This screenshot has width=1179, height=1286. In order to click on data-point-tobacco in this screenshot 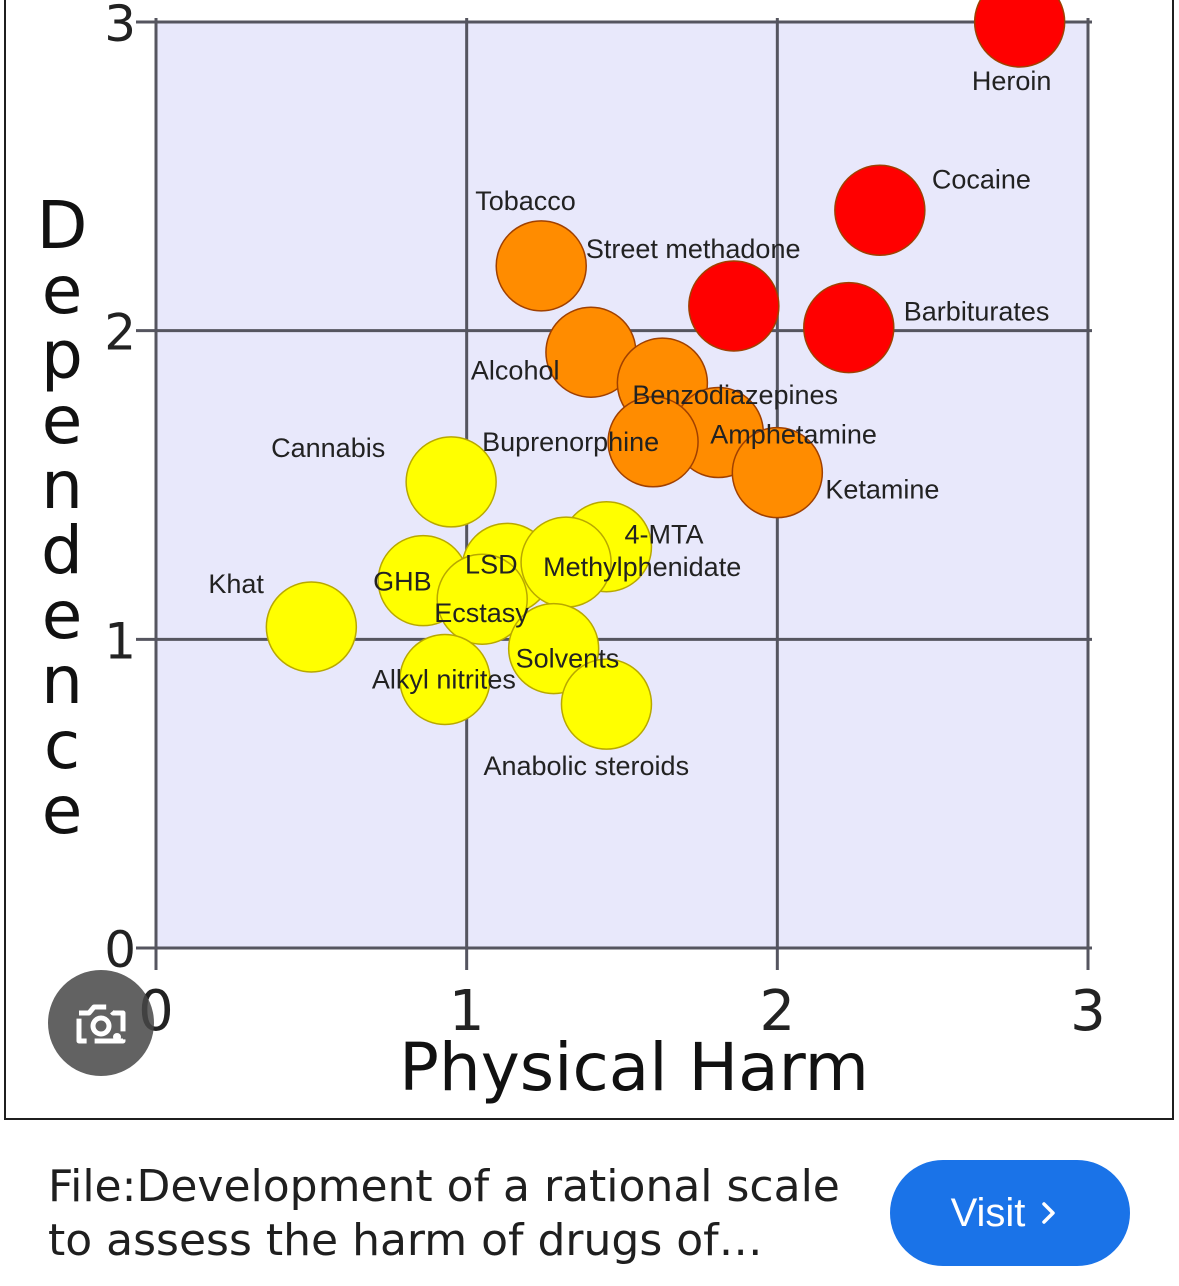, I will do `click(541, 266)`.